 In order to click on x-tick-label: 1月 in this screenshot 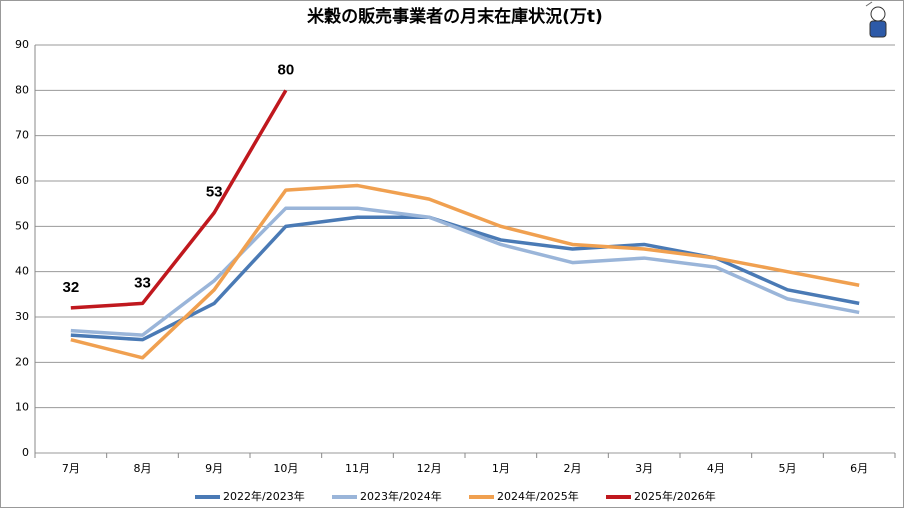, I will do `click(501, 468)`.